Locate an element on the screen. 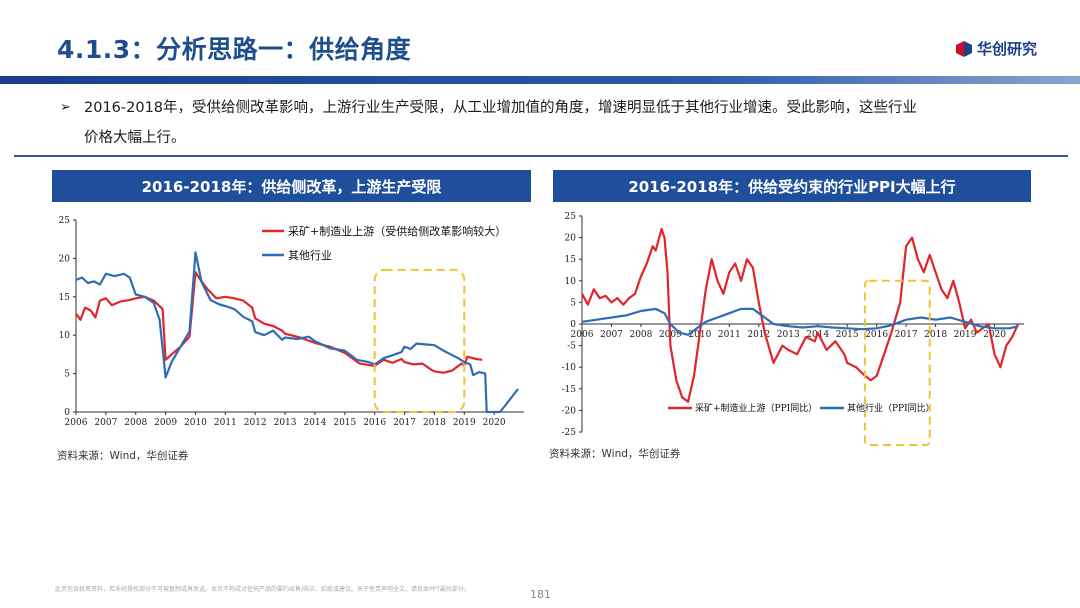  logo-icon is located at coordinates (964, 48).